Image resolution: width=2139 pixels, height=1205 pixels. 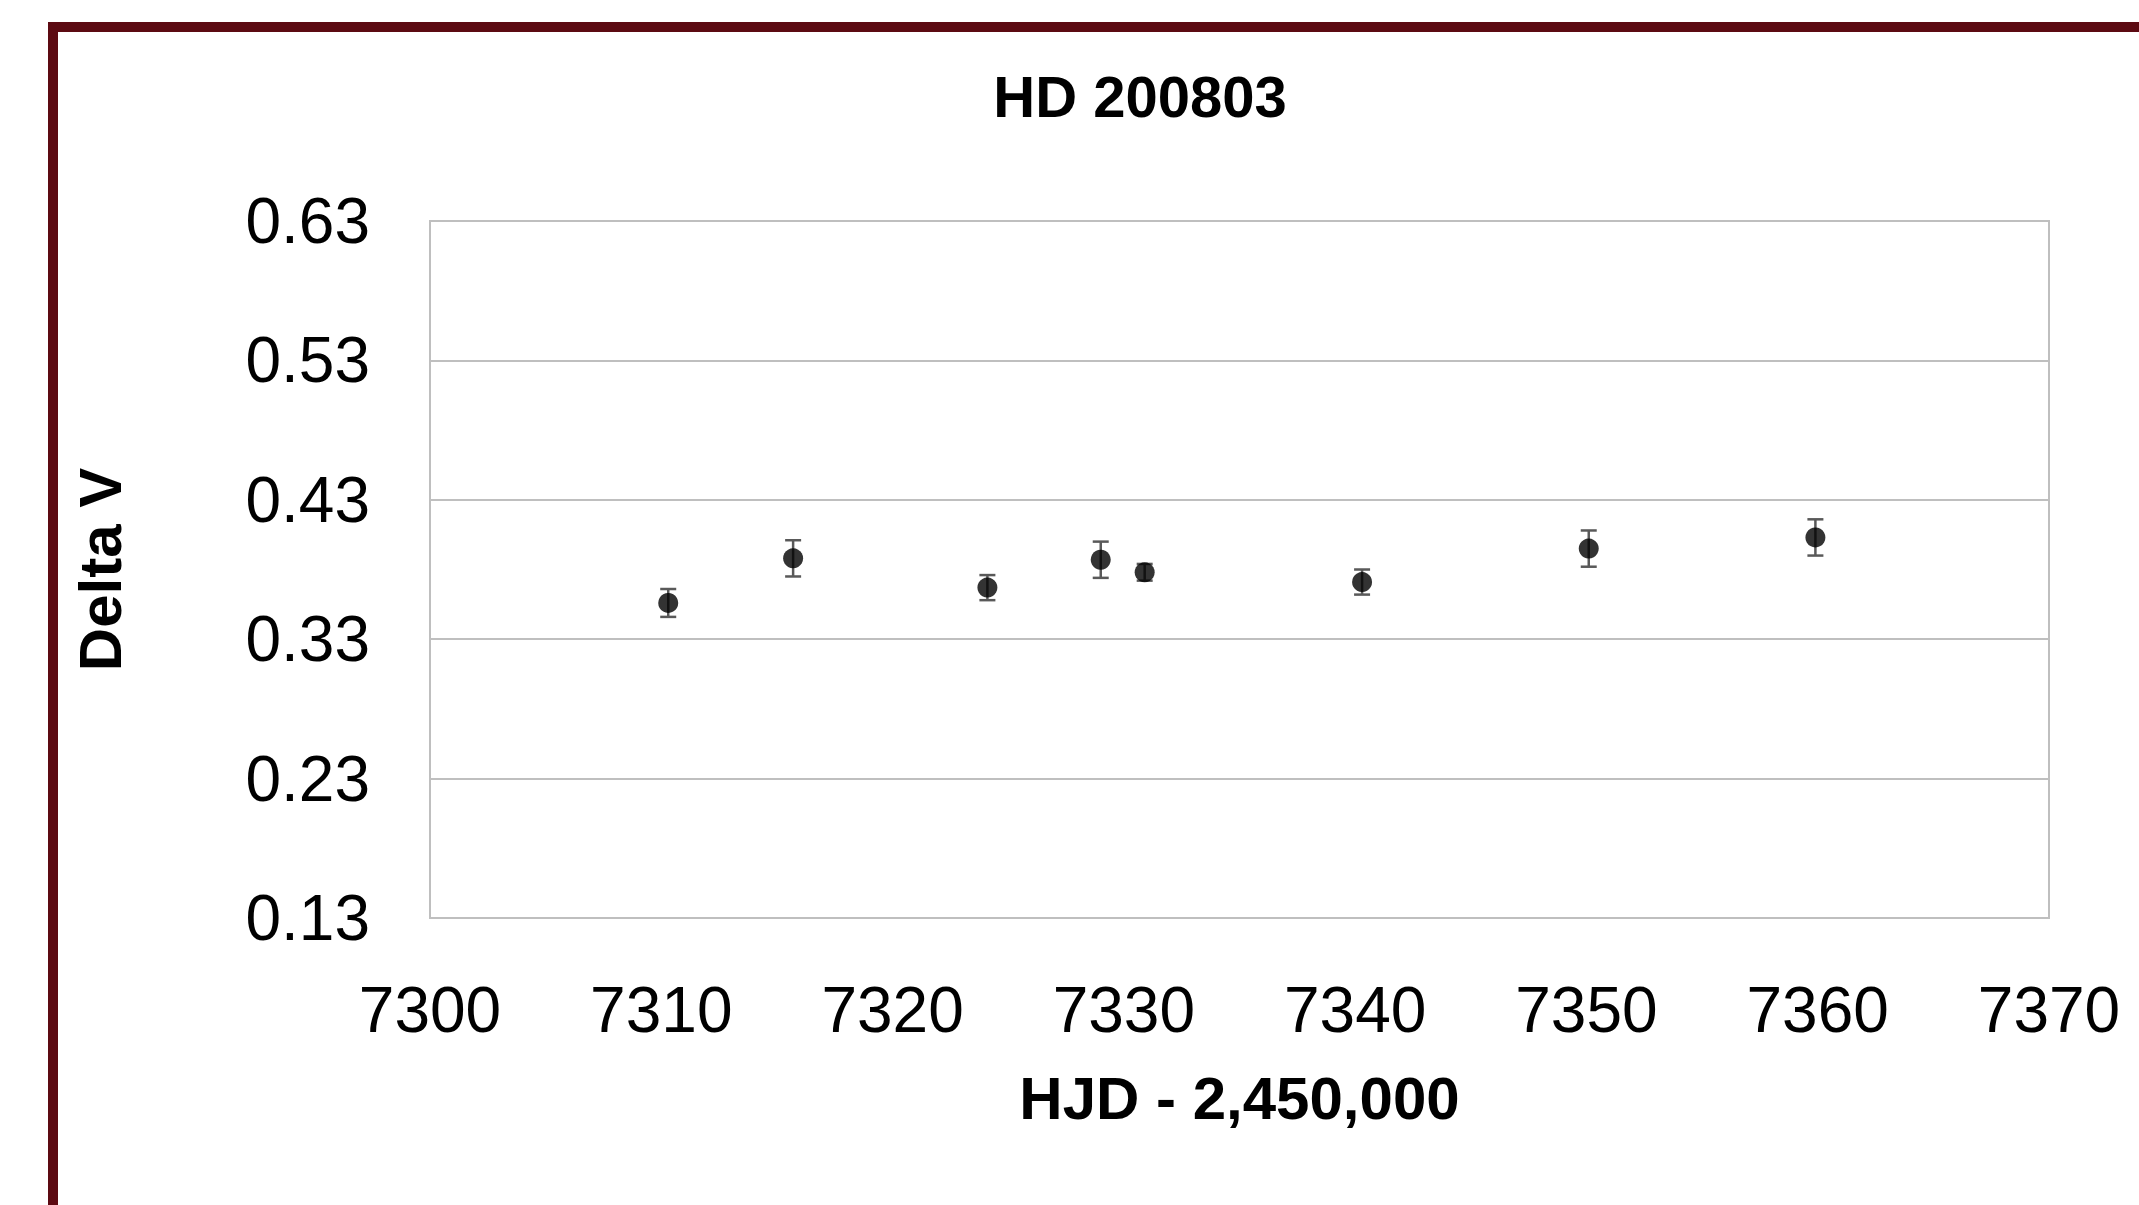 I want to click on y-tick-label: 0.63, so click(x=307, y=221).